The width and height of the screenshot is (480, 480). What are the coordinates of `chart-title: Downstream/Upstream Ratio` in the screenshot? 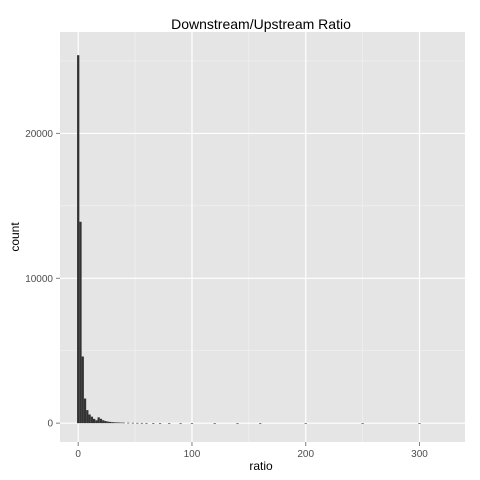 It's located at (261, 24).